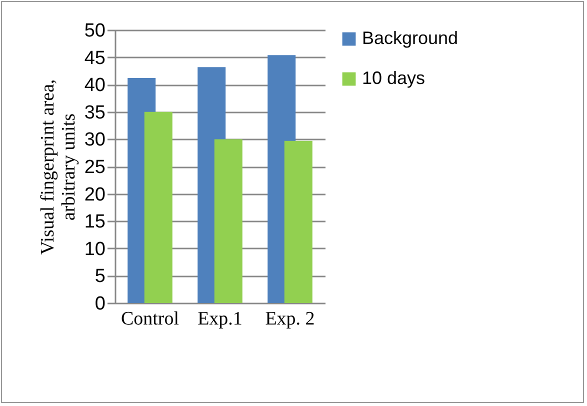 The height and width of the screenshot is (406, 587). Describe the element at coordinates (95, 58) in the screenshot. I see `y-tick-label: 45` at that location.